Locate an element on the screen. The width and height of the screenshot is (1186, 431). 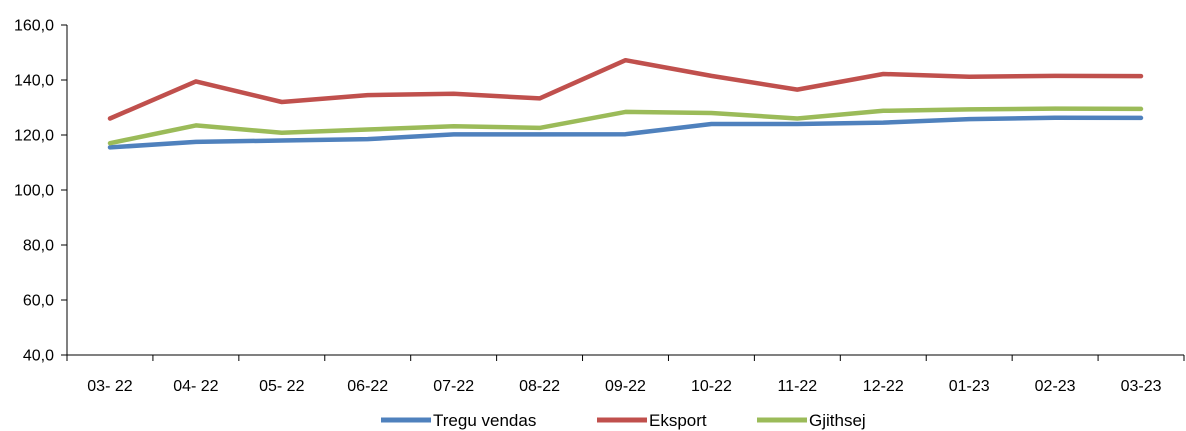
y-tick-label: 60,0 is located at coordinates (38, 301).